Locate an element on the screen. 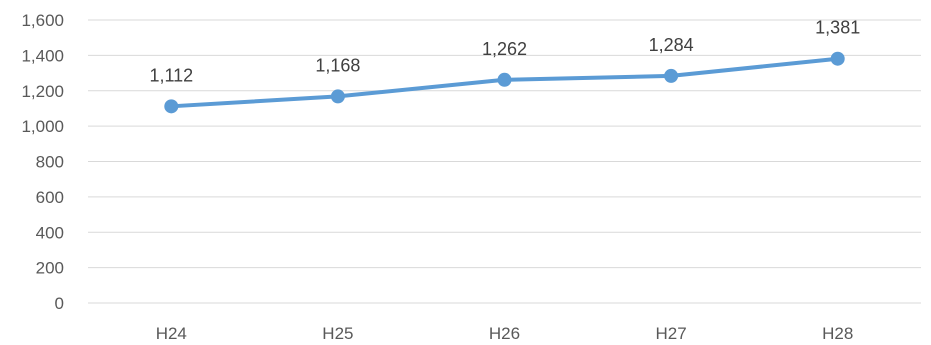  y-tick-label: 800 is located at coordinates (50, 162).